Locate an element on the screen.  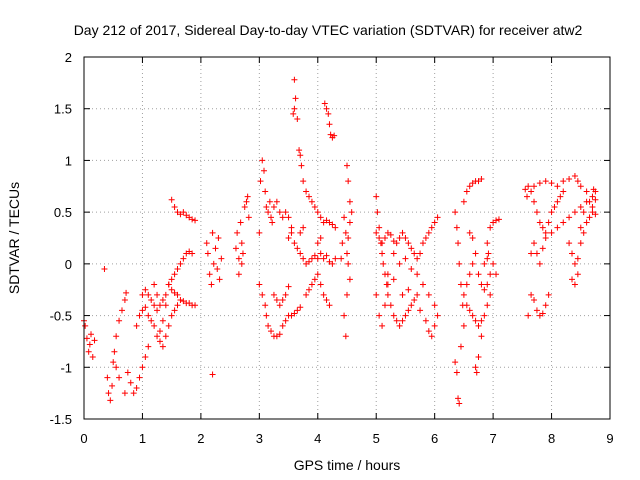
x-tick-label: 7 is located at coordinates (492, 438).